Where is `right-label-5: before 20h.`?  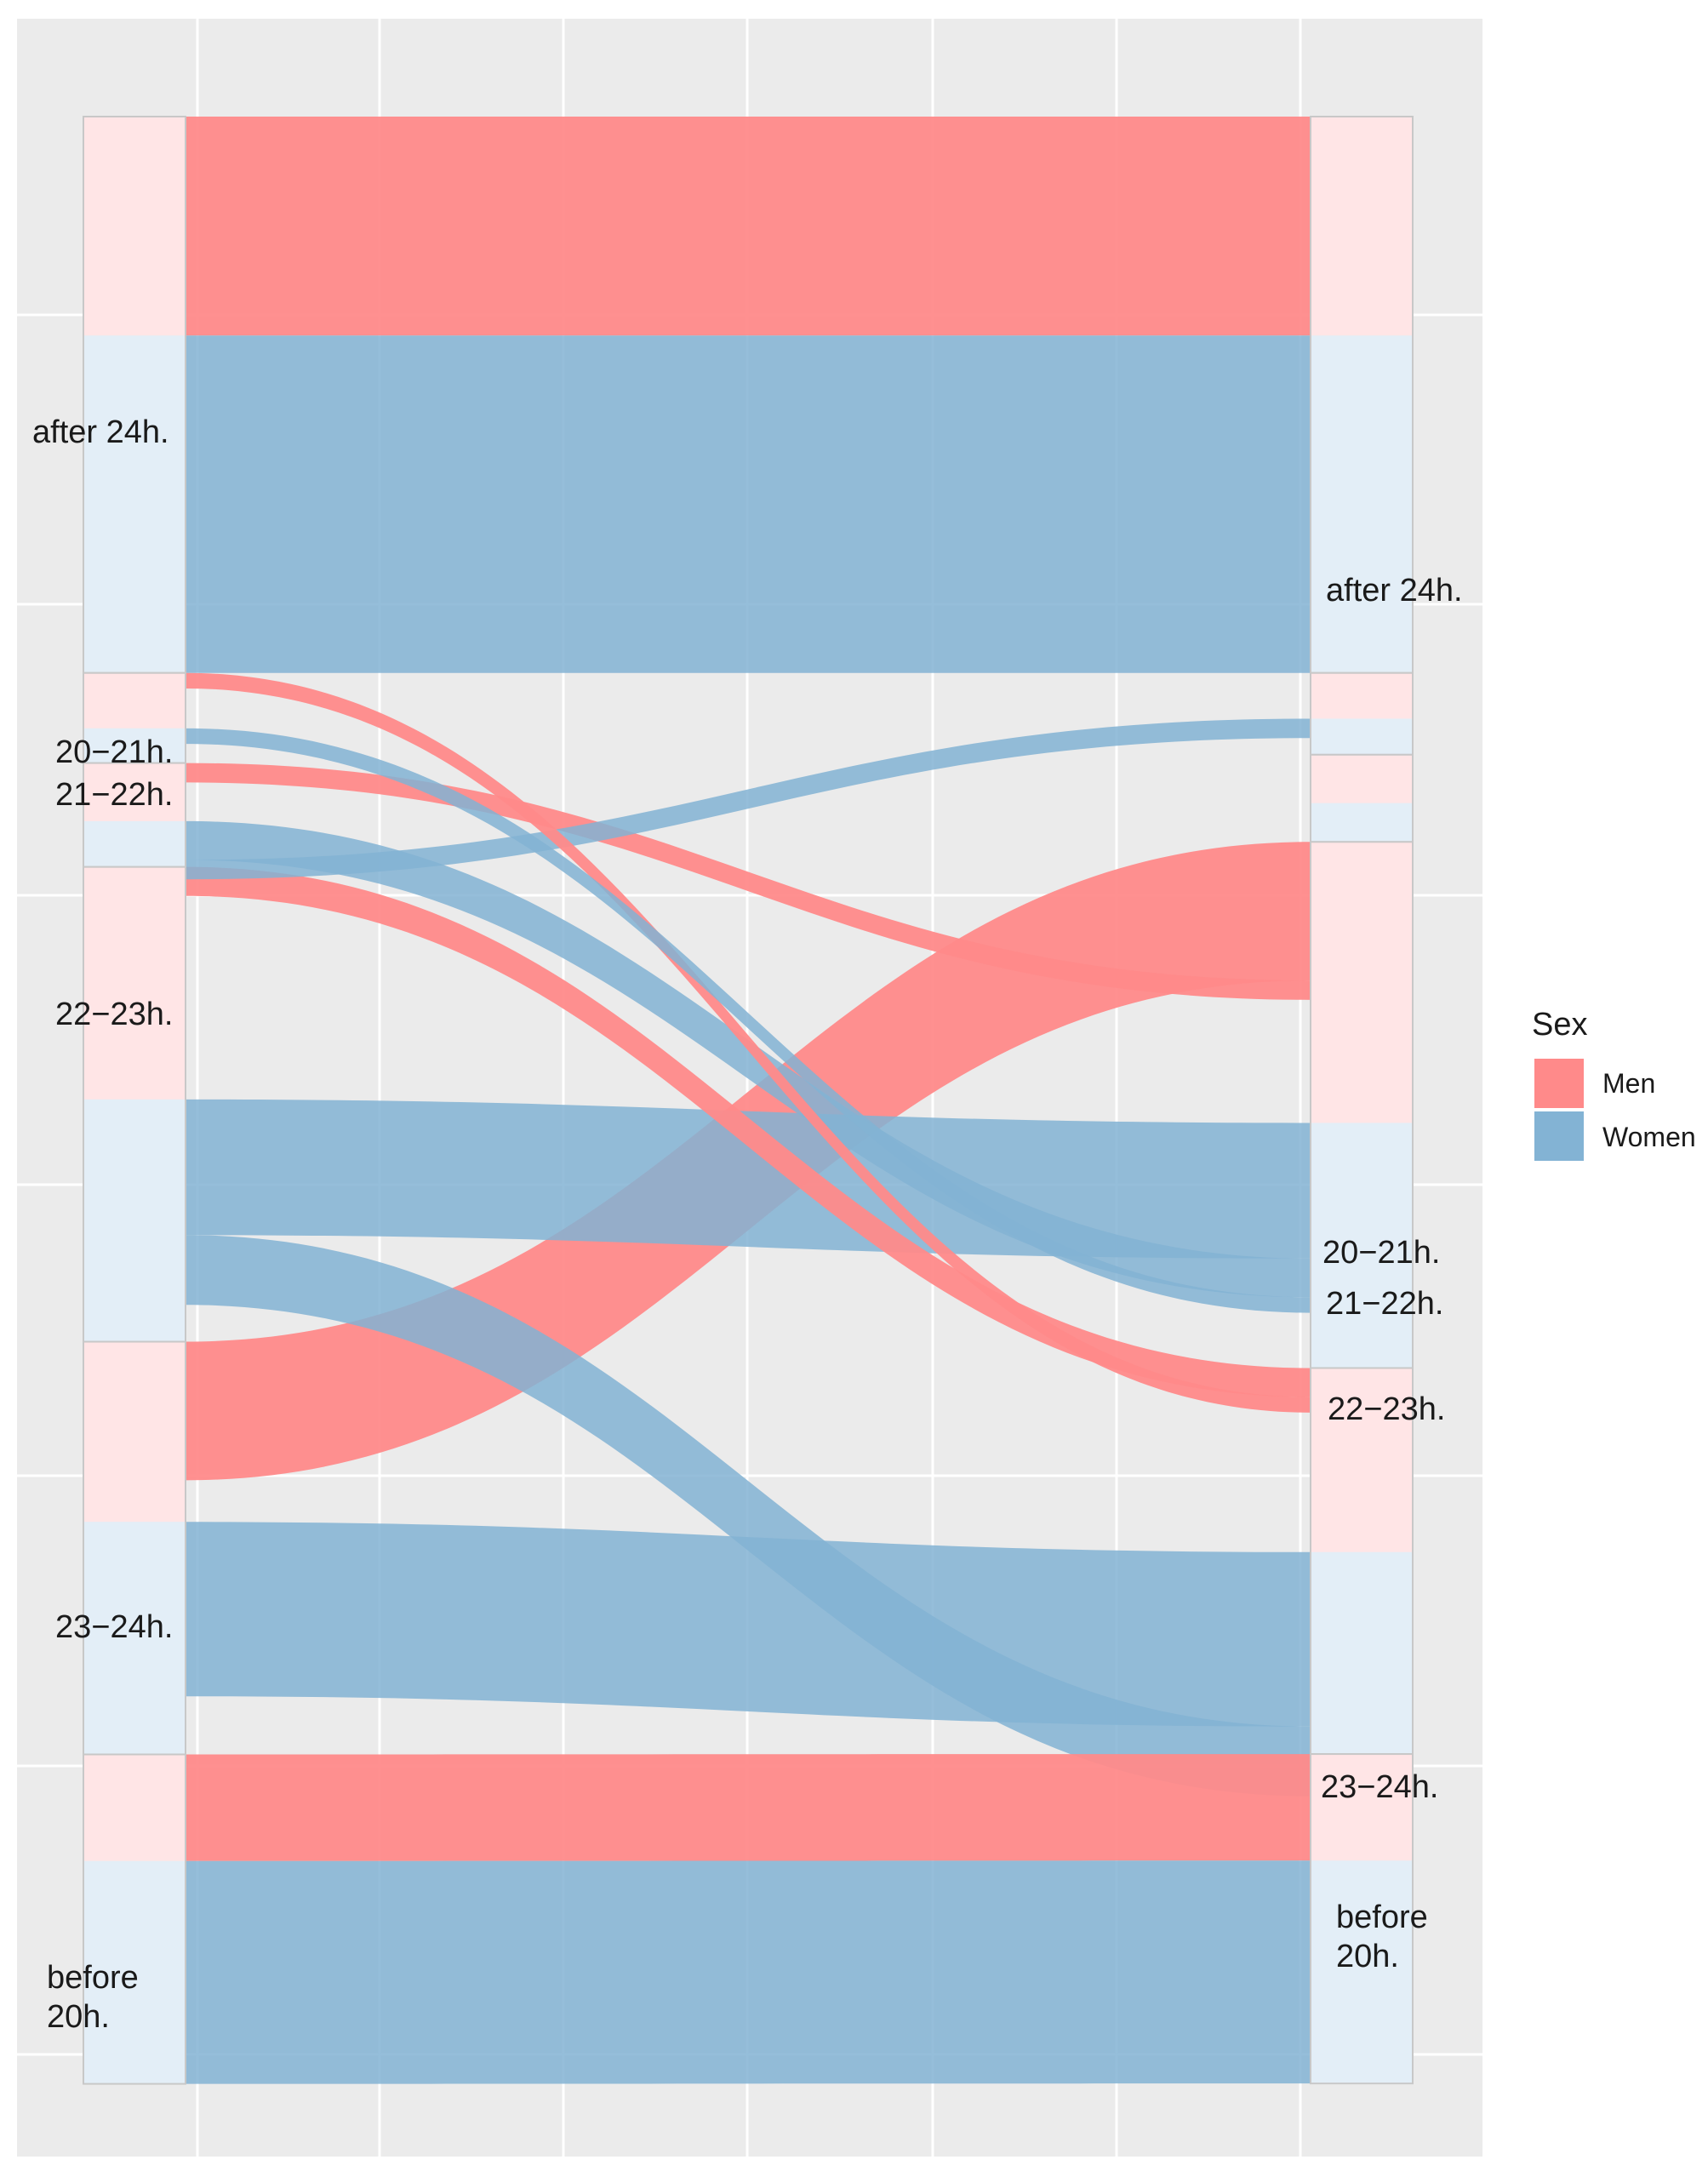 right-label-5: before 20h. is located at coordinates (1382, 1937).